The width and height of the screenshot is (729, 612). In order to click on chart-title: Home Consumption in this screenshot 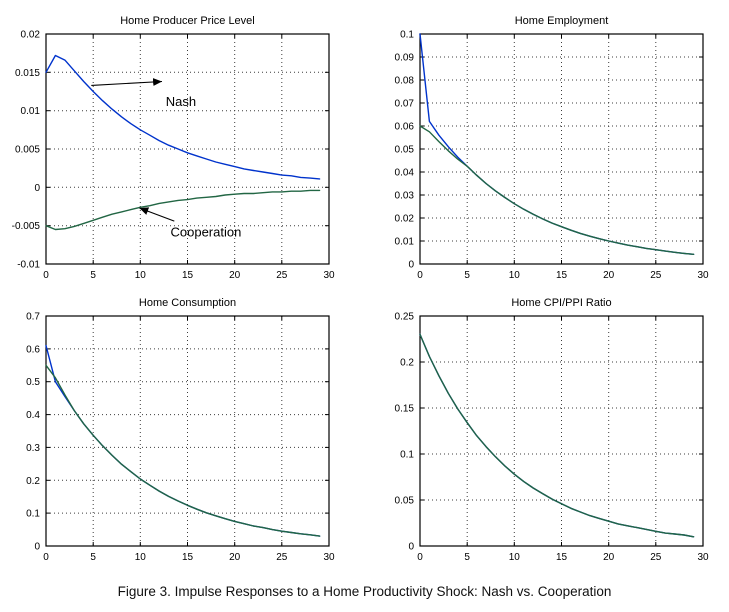, I will do `click(187, 303)`.